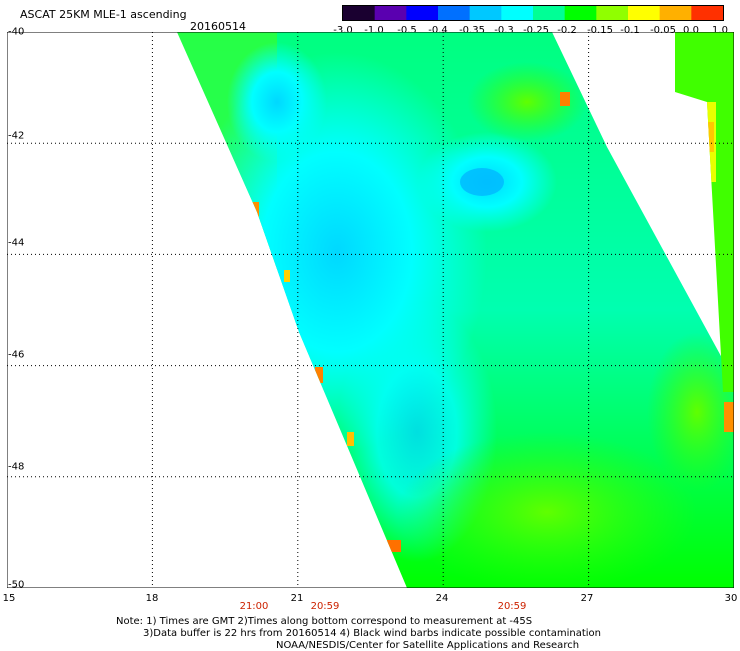 The image size is (740, 651). Describe the element at coordinates (16, 32) in the screenshot. I see `lat-label: -40` at that location.